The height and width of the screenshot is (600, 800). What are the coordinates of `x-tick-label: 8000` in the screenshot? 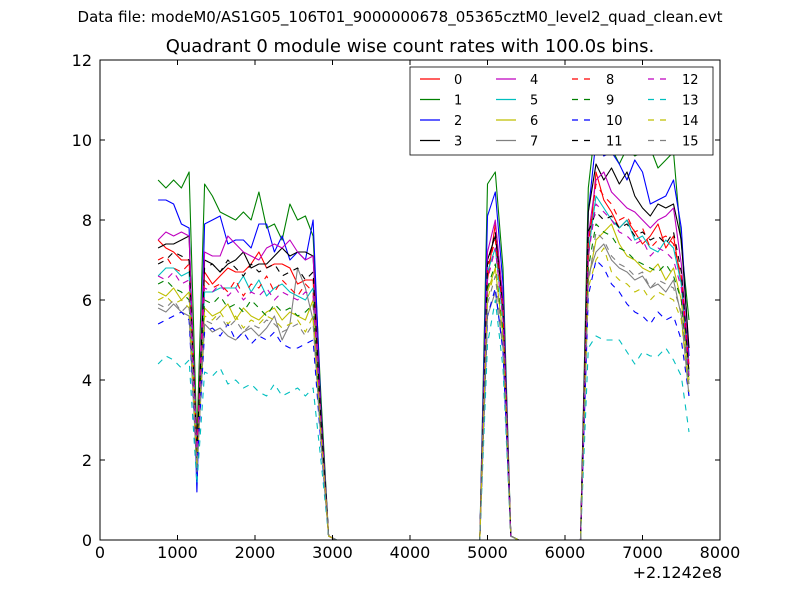 It's located at (720, 552).